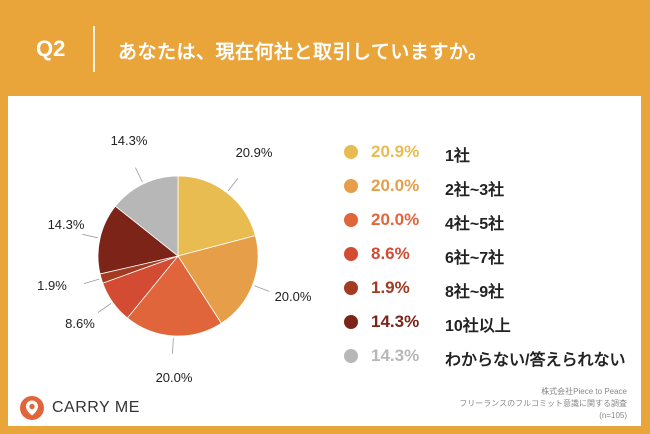 The width and height of the screenshot is (650, 434). Describe the element at coordinates (32, 408) in the screenshot. I see `carry-me-logo-icon` at that location.